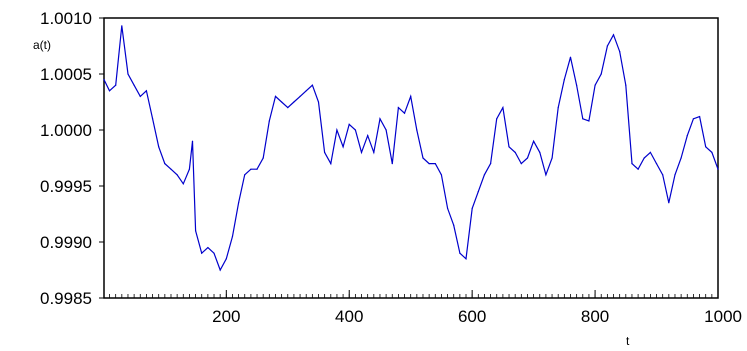 This screenshot has width=747, height=351. I want to click on x-tick-label: 800, so click(595, 316).